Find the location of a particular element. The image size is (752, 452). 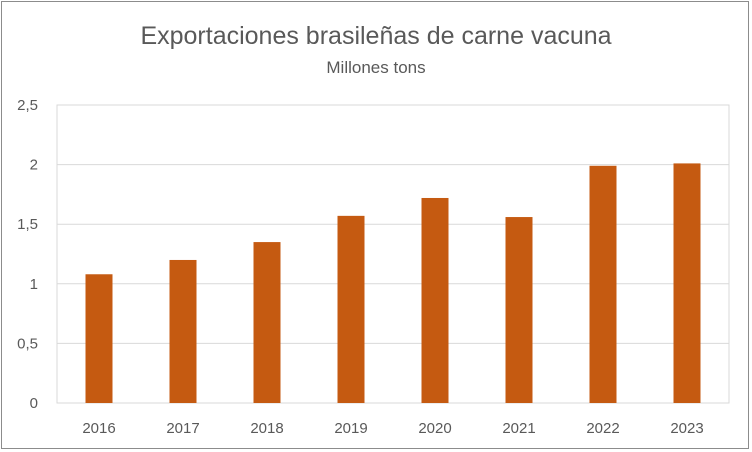

bar-2020 is located at coordinates (435, 300).